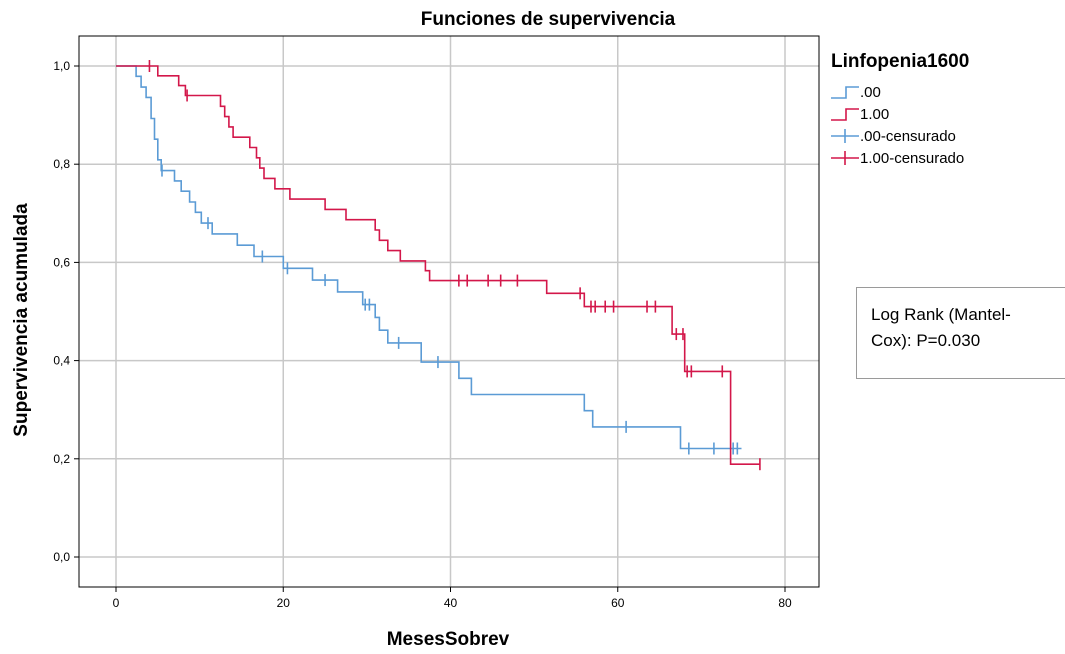 The image size is (1065, 654). I want to click on legend-entry-1: 1.00, so click(860, 114).